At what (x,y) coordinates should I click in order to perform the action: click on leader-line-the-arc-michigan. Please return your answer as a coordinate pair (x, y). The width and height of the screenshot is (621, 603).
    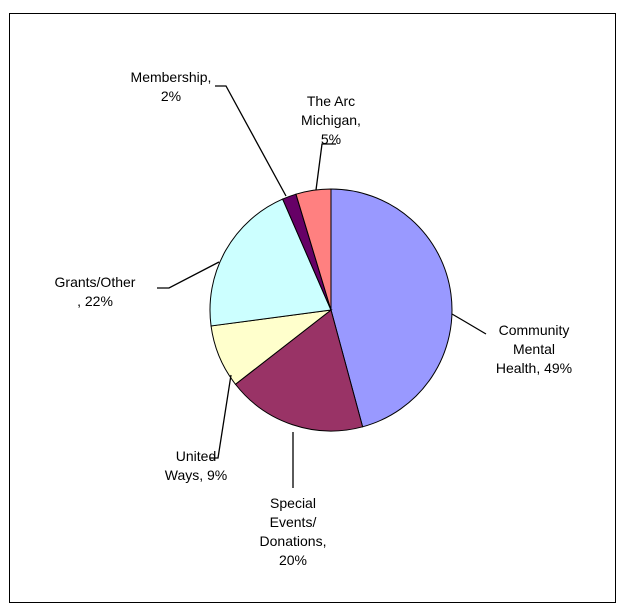
    Looking at the image, I should click on (325, 167).